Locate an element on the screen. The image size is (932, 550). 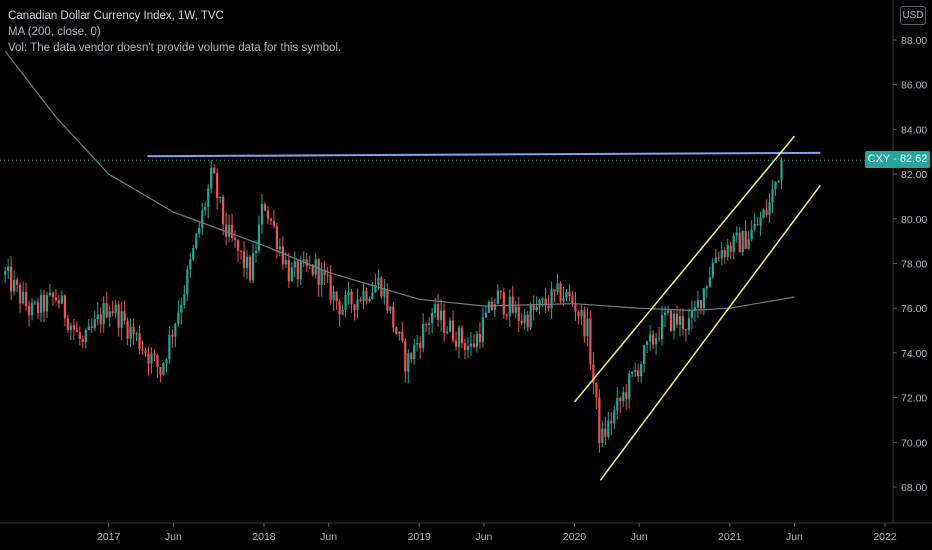
x-tick-label: Jun is located at coordinates (483, 537).